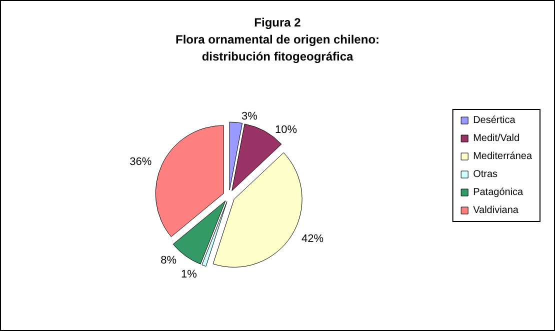  I want to click on data-label: 1%, so click(189, 274).